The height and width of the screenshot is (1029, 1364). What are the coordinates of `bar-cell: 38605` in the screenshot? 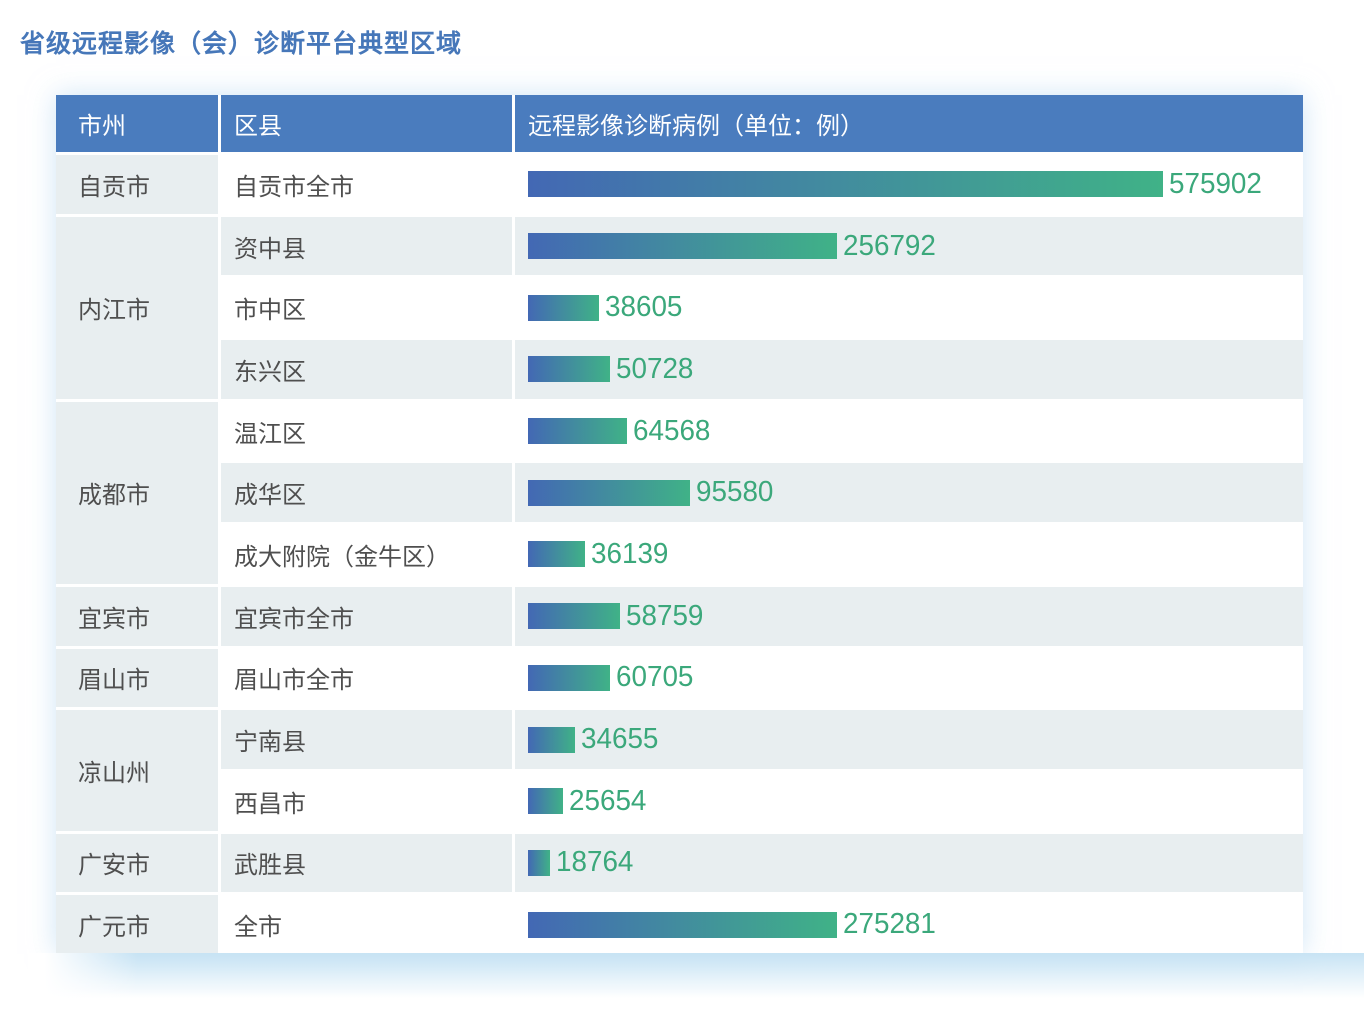 It's located at (909, 308).